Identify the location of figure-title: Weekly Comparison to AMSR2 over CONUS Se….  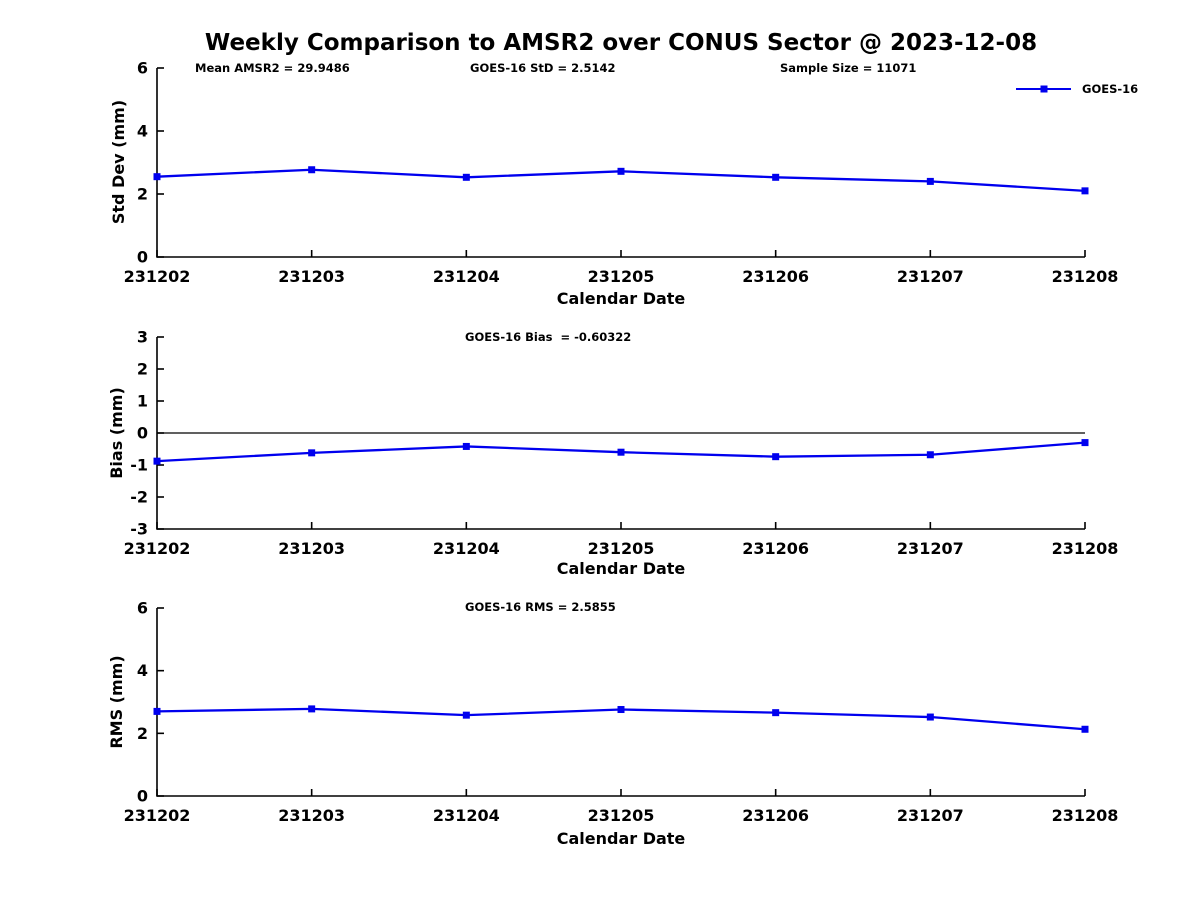
(621, 43).